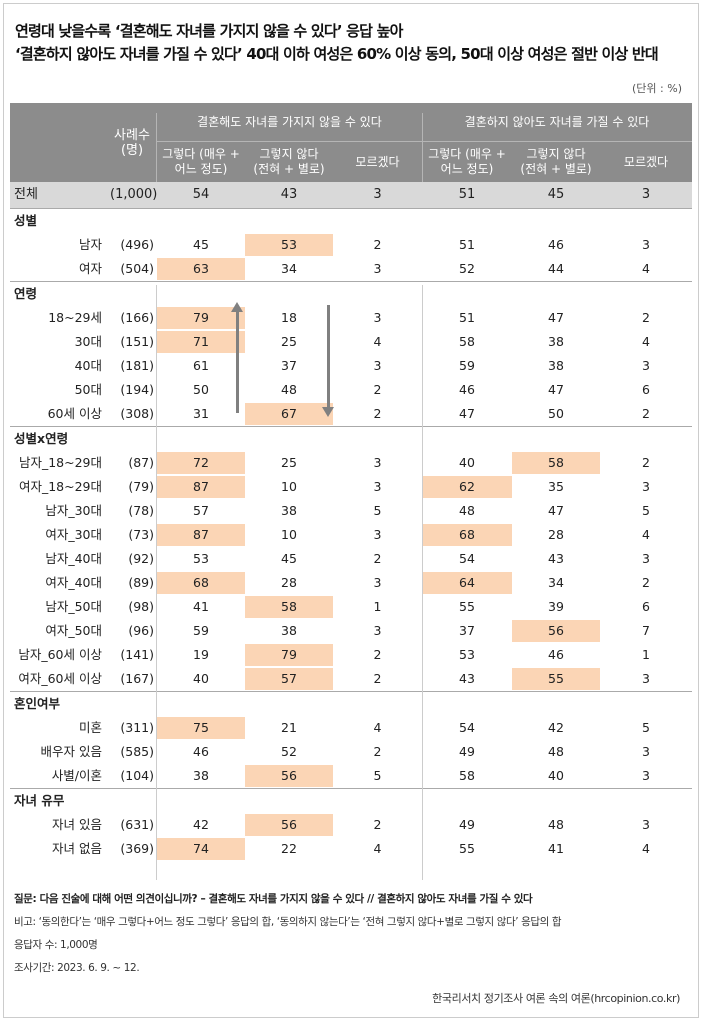 The image size is (702, 1021). Describe the element at coordinates (41, 438) in the screenshot. I see `section-title: 성별x연령` at that location.